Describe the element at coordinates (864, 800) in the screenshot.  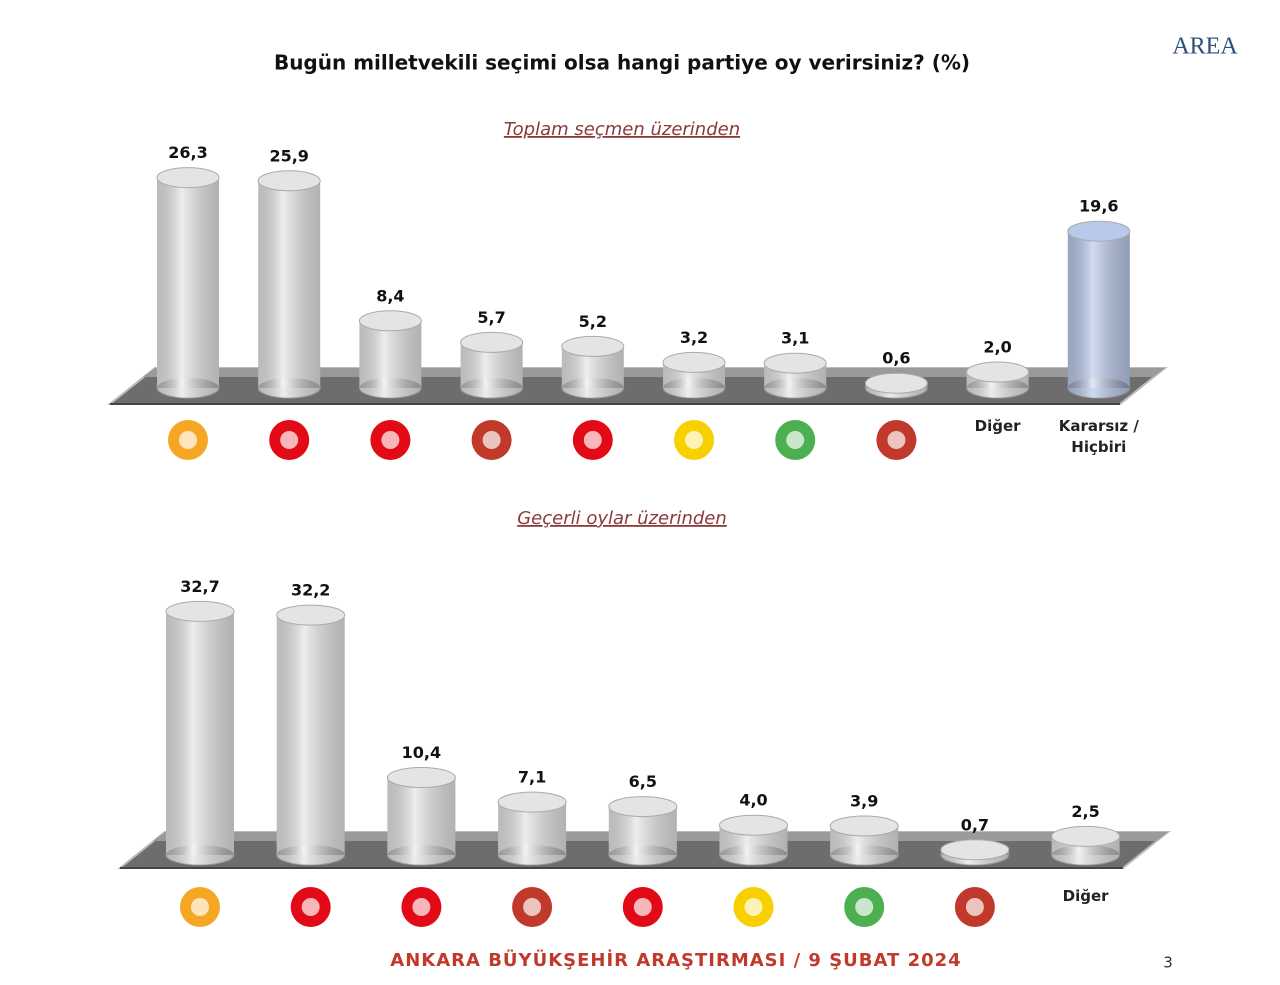
I see `value-label: 3,9` at that location.